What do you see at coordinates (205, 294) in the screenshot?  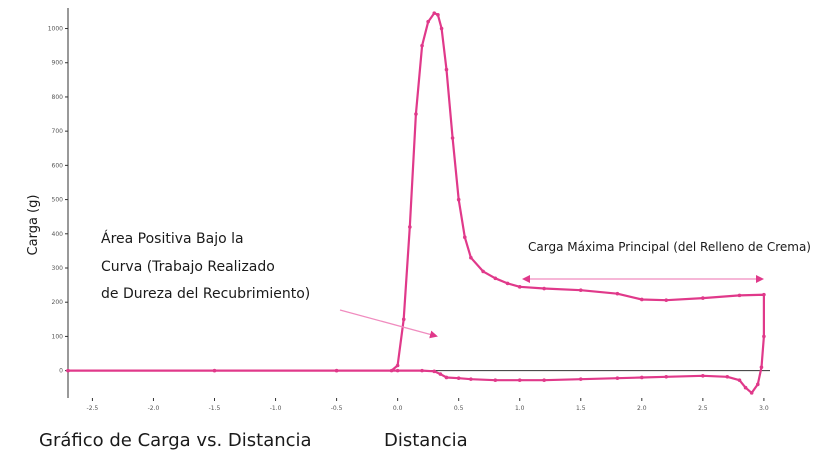 I see `area-annotation-line-3: de Dureza del Recubrimiento)` at bounding box center [205, 294].